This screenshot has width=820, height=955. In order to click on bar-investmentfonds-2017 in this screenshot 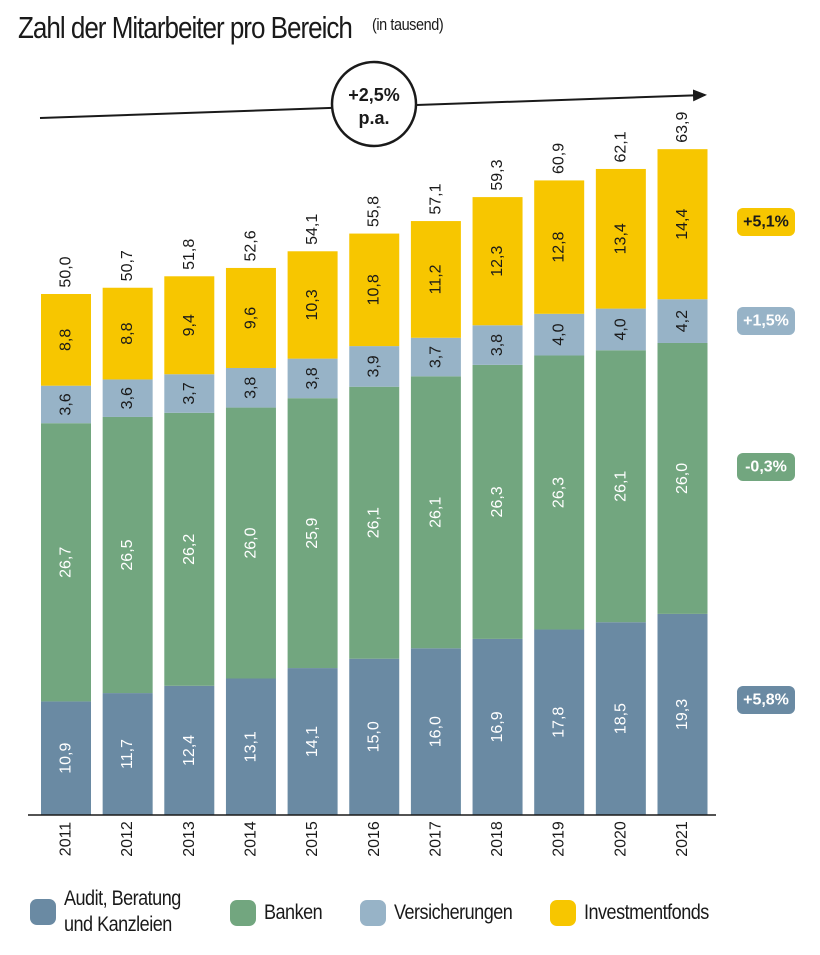, I will do `click(435, 279)`.